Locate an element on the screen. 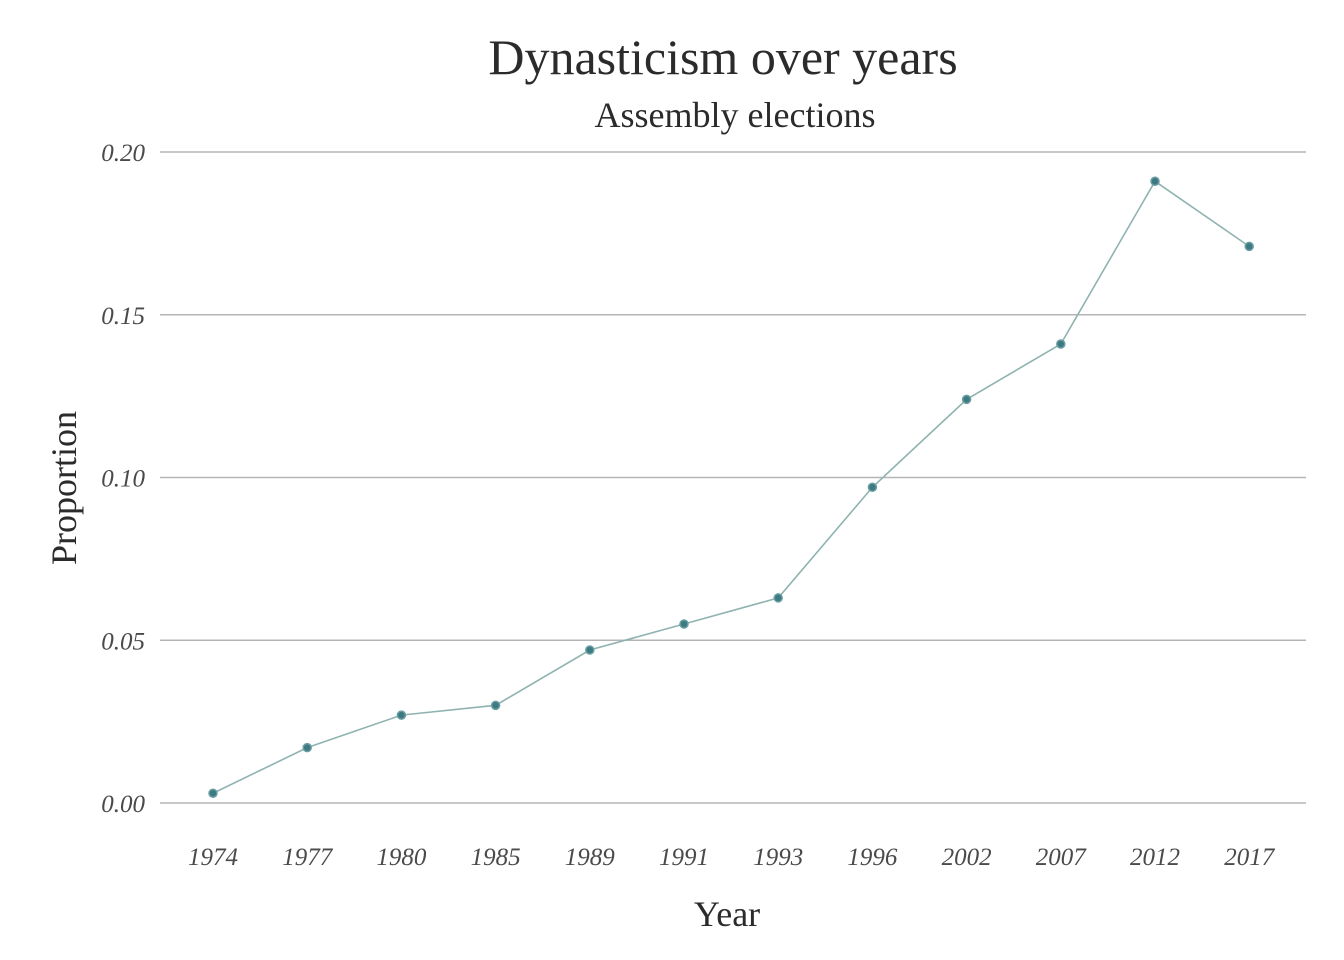  y-tick-label: 0.10 is located at coordinates (123, 479).